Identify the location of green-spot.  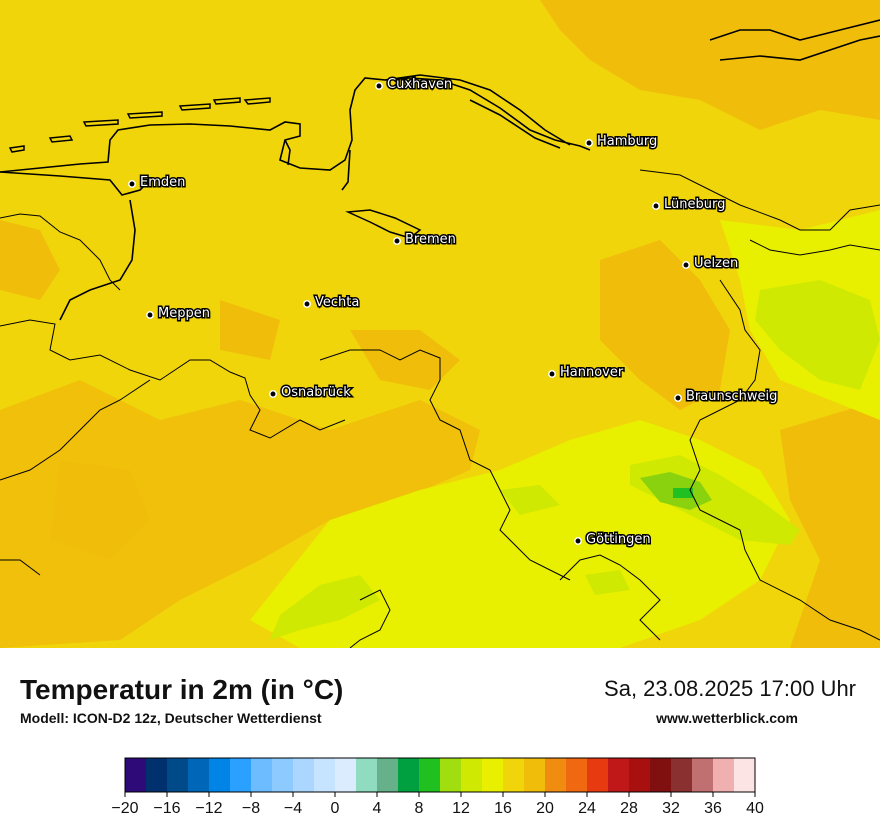
(683, 493).